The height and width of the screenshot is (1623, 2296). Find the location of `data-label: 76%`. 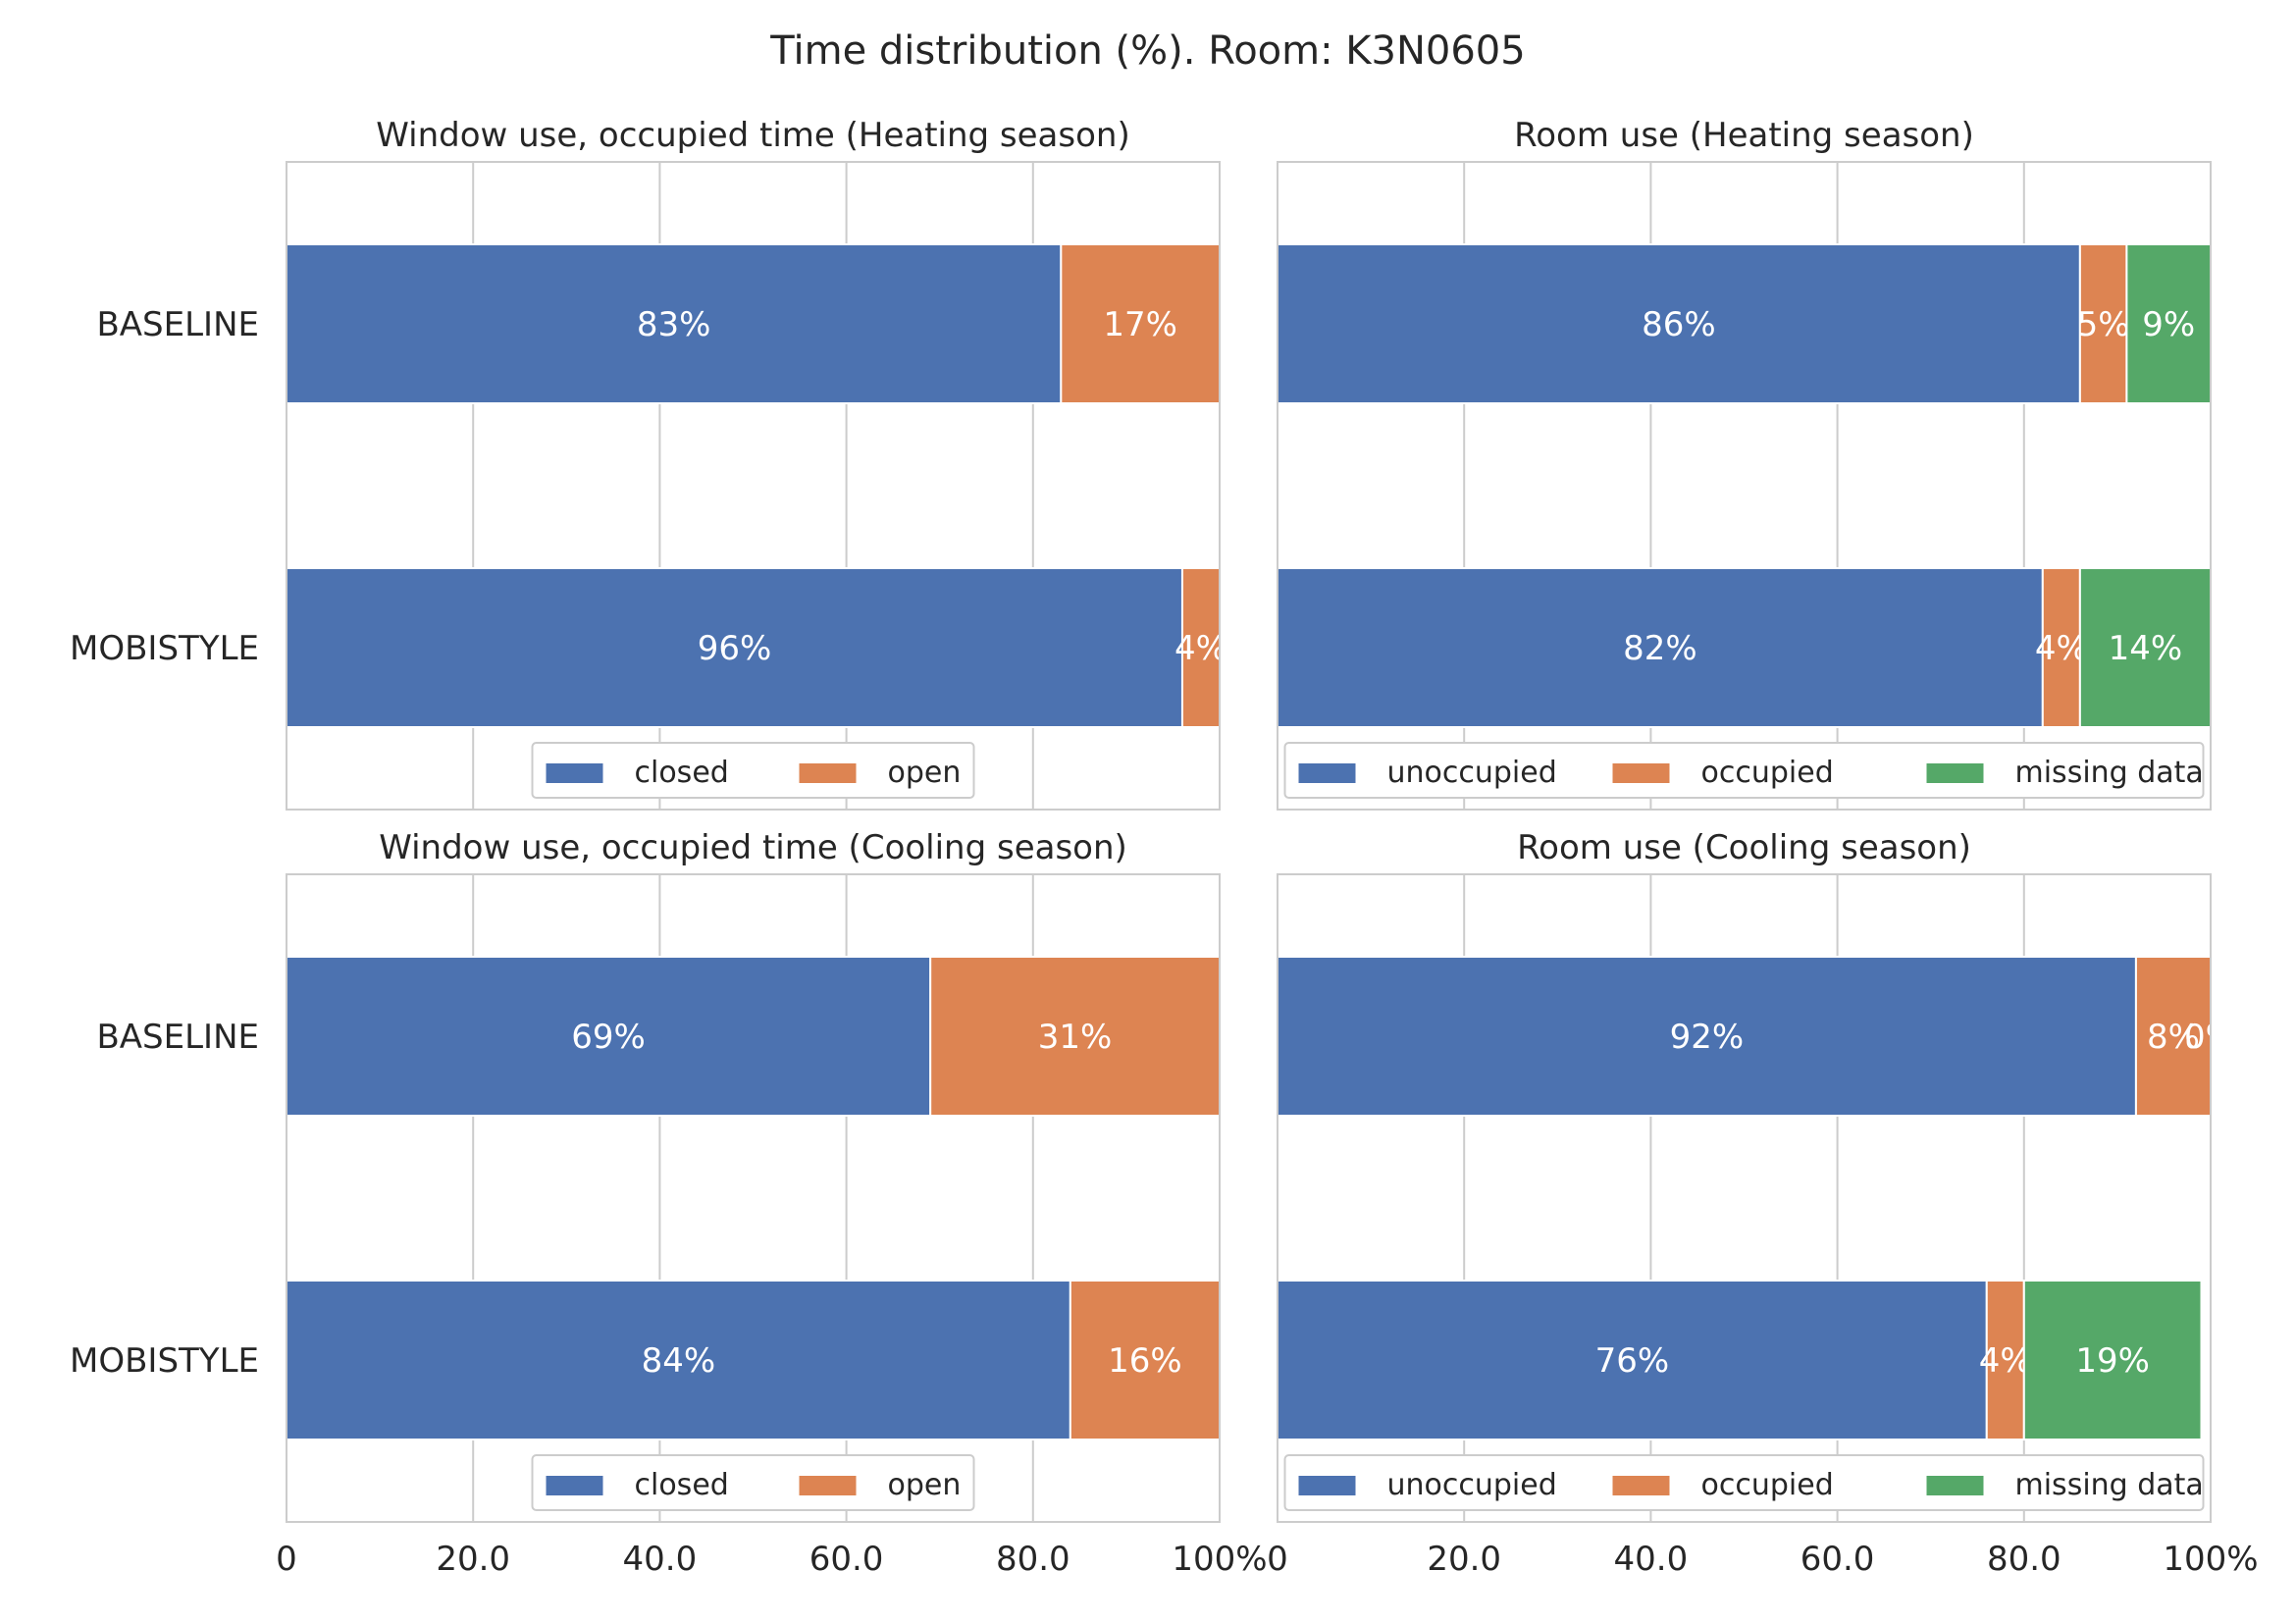

data-label: 76% is located at coordinates (1632, 1361).